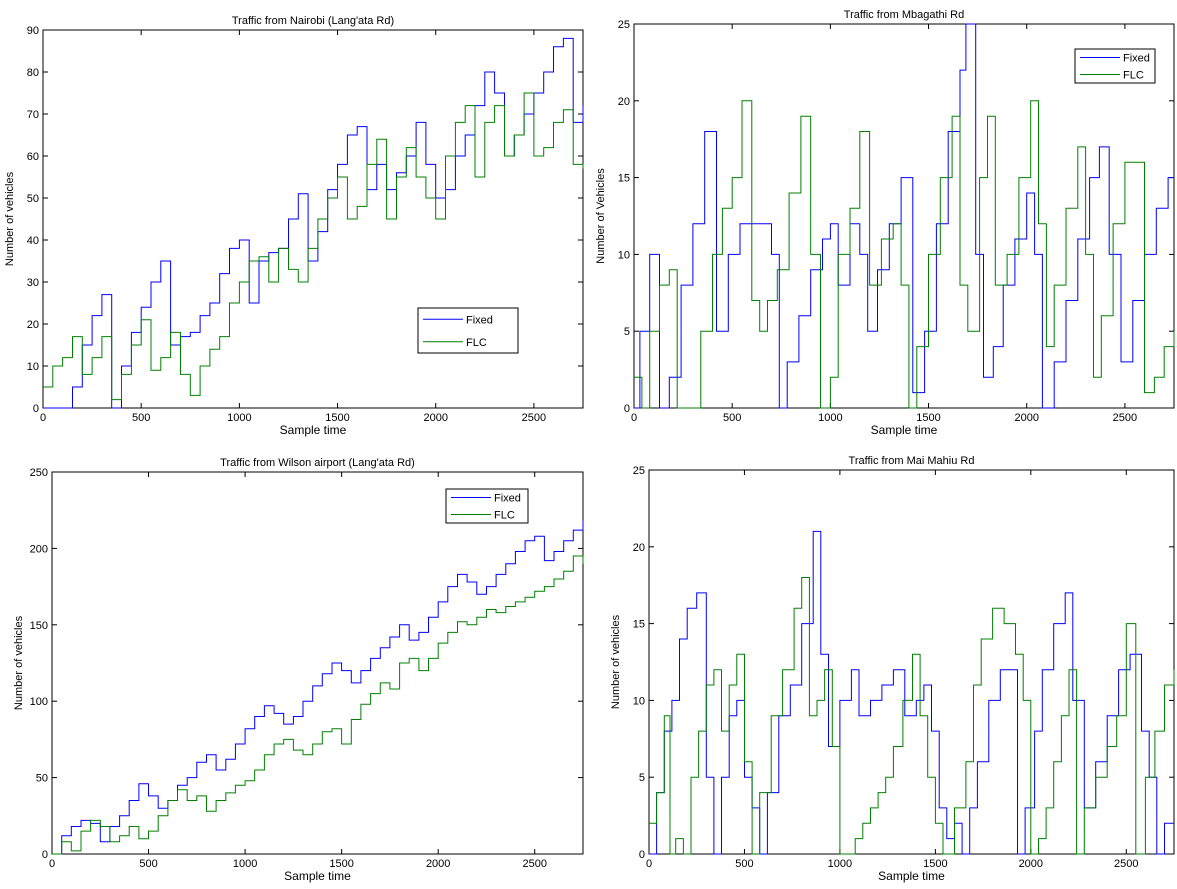 The image size is (1177, 889). I want to click on y-tick-label: 200, so click(39, 549).